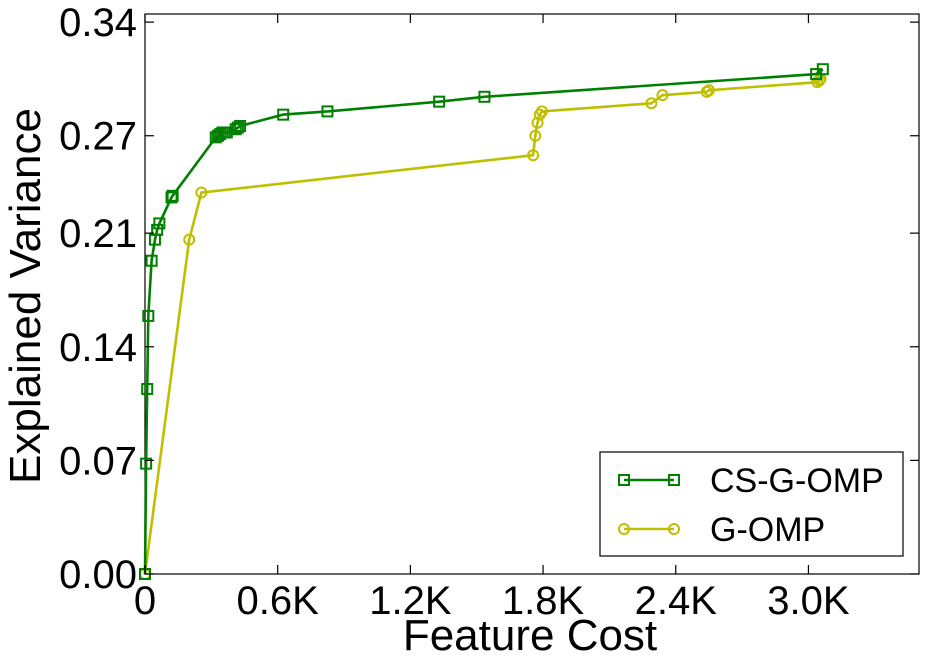 The width and height of the screenshot is (929, 660). I want to click on y-tick-label: 0.34, so click(98, 23).